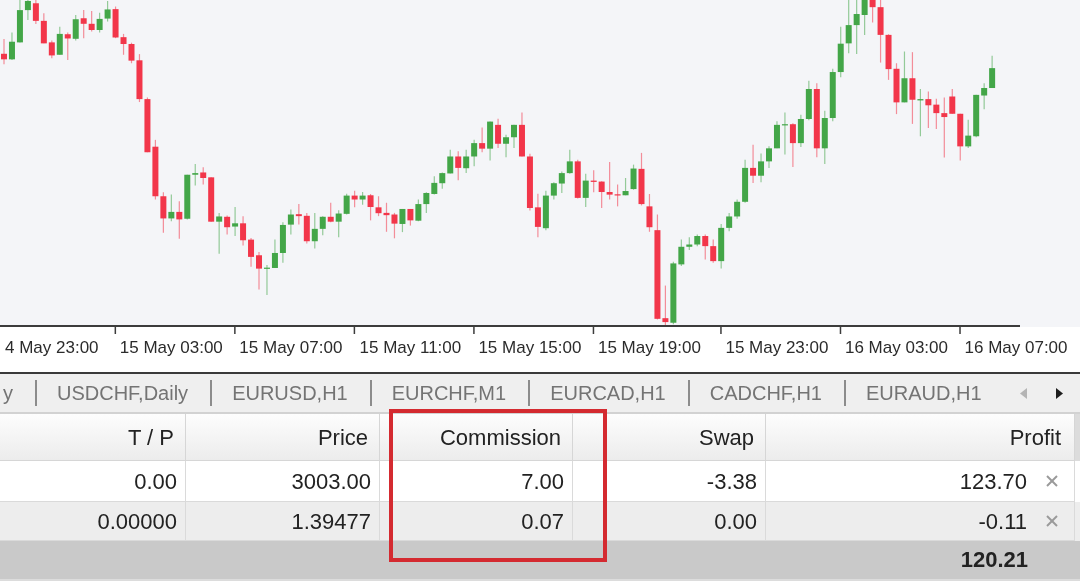 The width and height of the screenshot is (1080, 581). What do you see at coordinates (1016, 347) in the screenshot?
I see `x-tick-label: 16 May 07:00` at bounding box center [1016, 347].